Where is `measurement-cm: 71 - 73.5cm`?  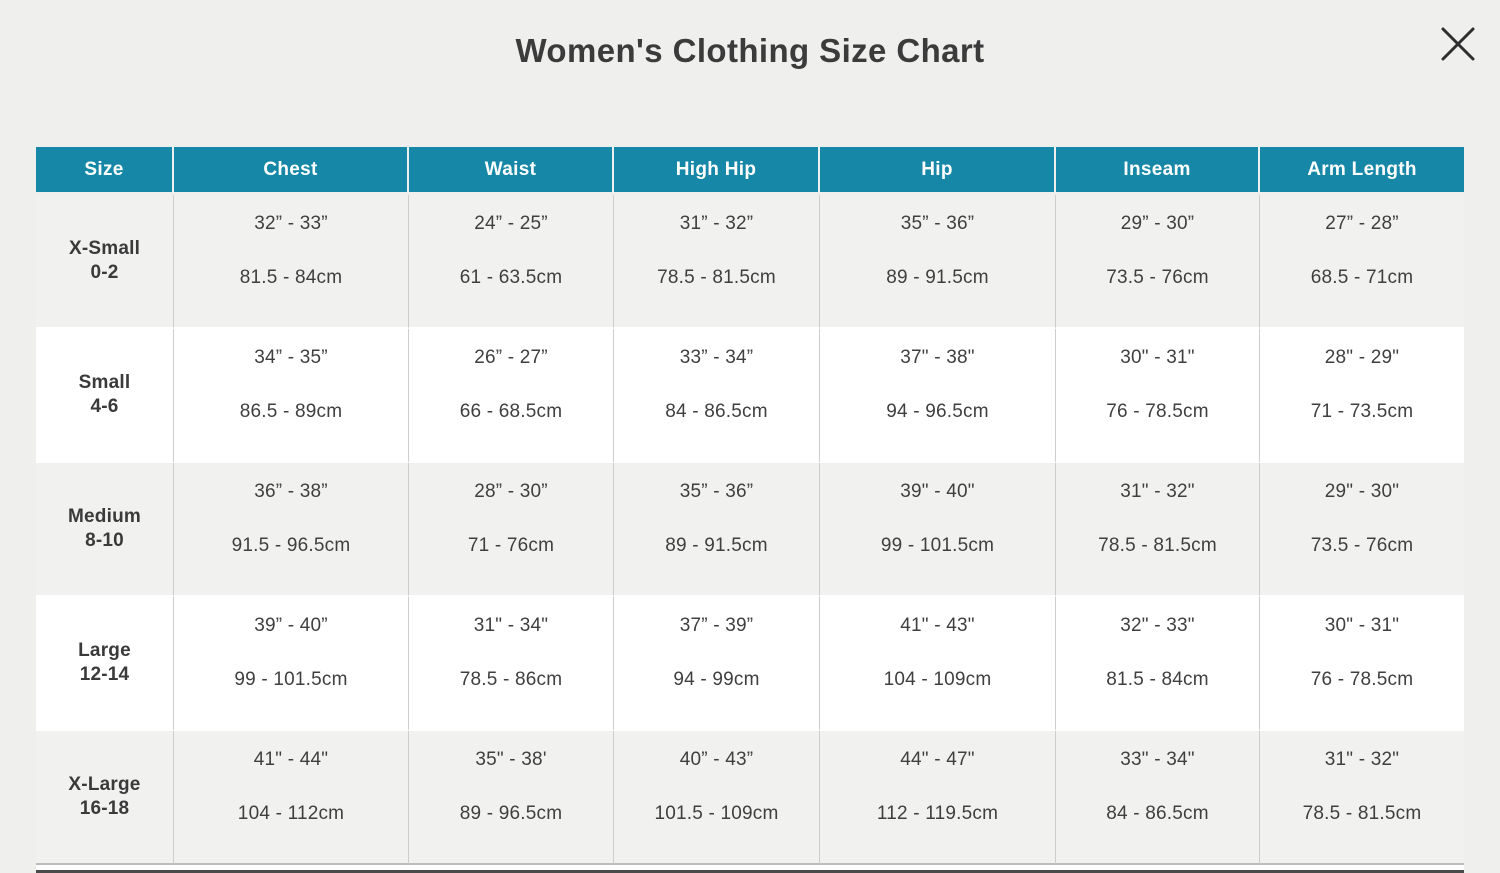 measurement-cm: 71 - 73.5cm is located at coordinates (1362, 411).